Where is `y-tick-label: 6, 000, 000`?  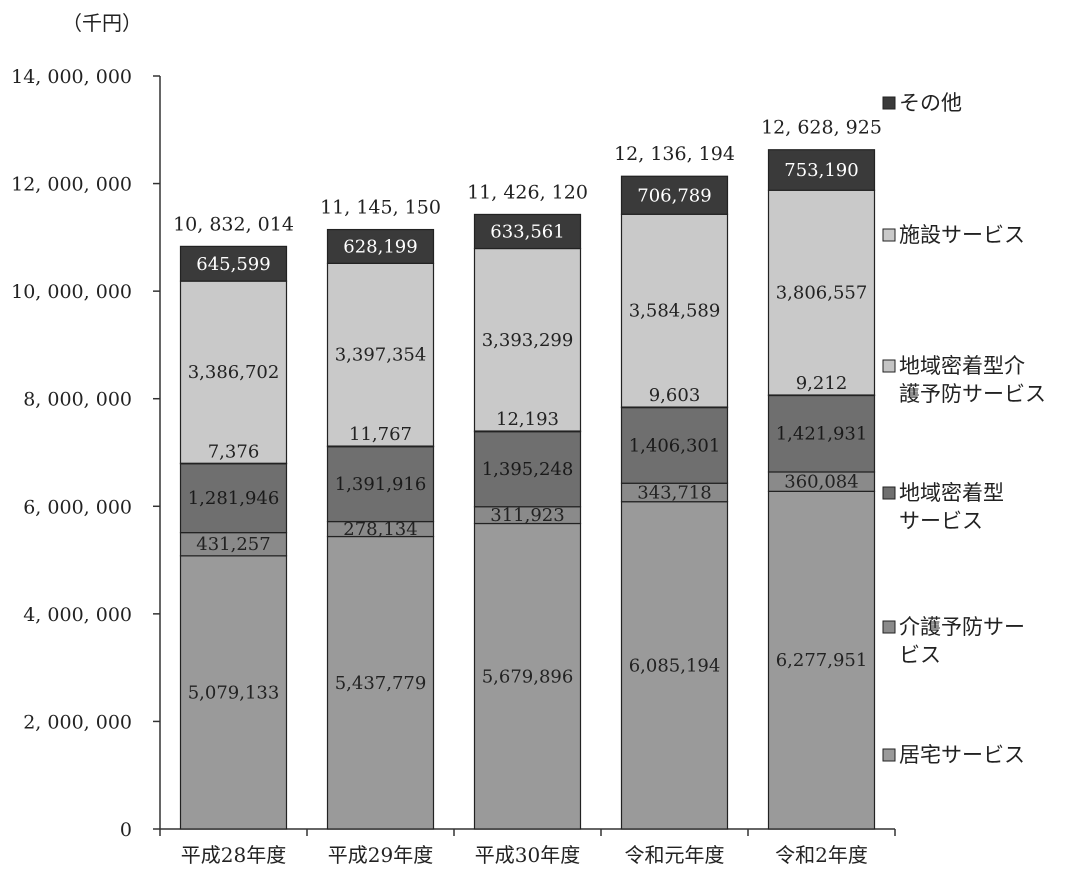 y-tick-label: 6, 000, 000 is located at coordinates (77, 507).